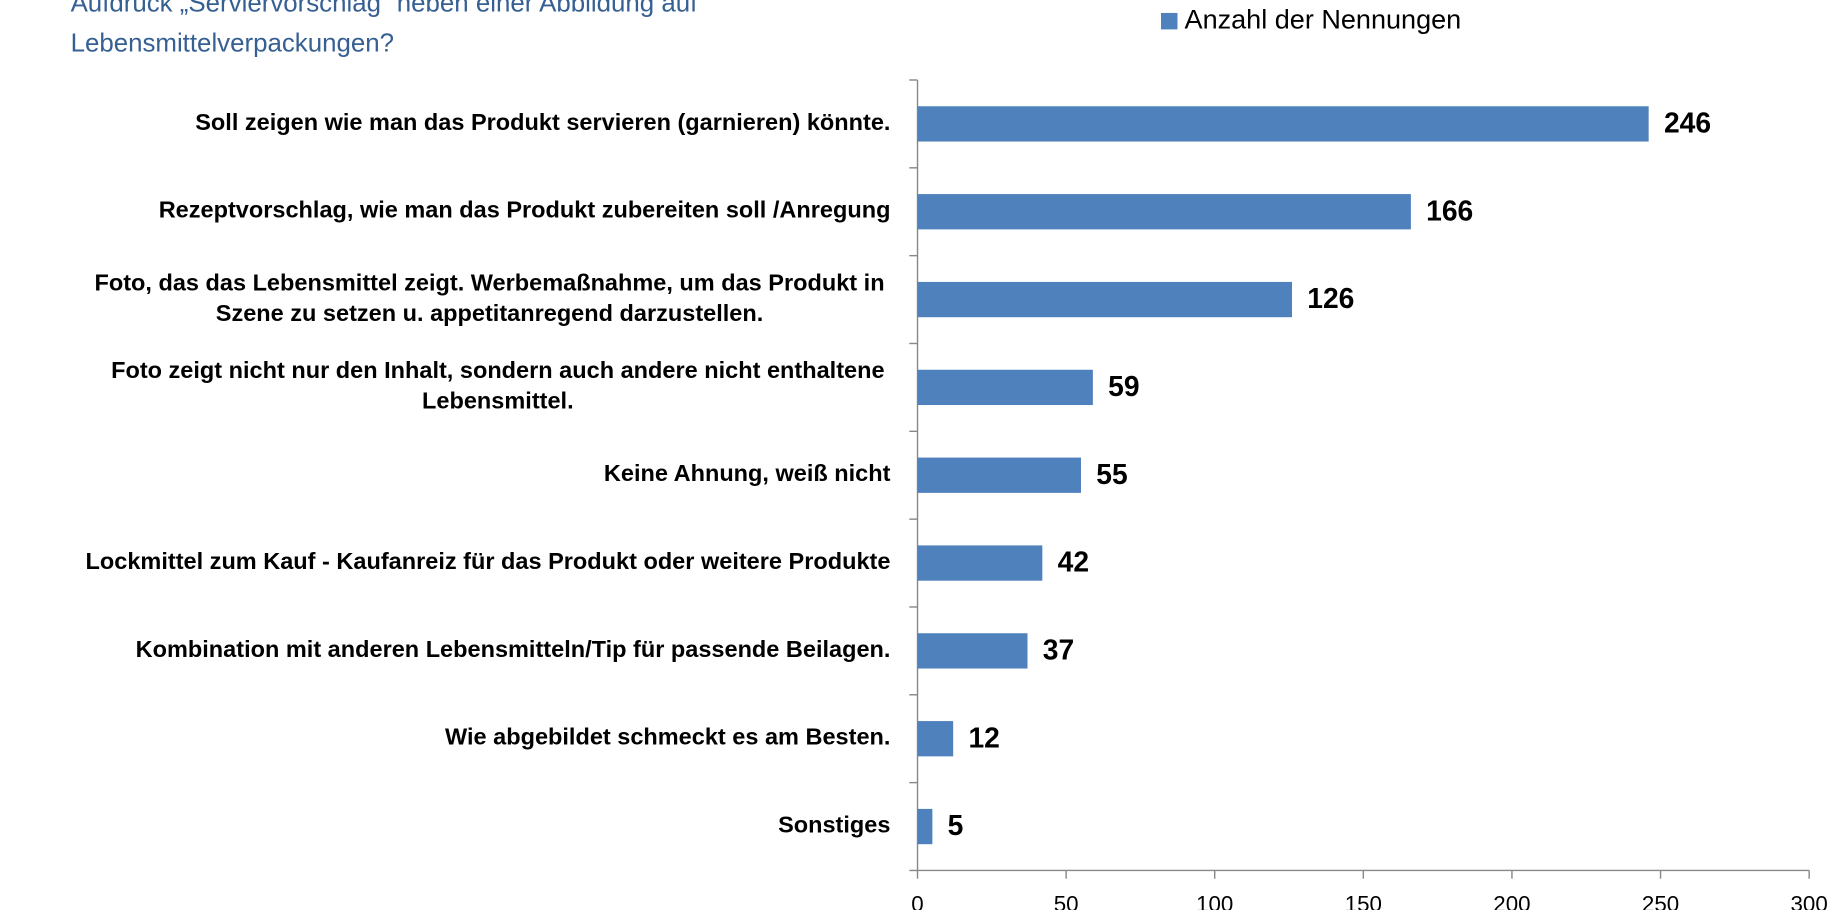  What do you see at coordinates (1330, 298) in the screenshot?
I see `value-label: 126` at bounding box center [1330, 298].